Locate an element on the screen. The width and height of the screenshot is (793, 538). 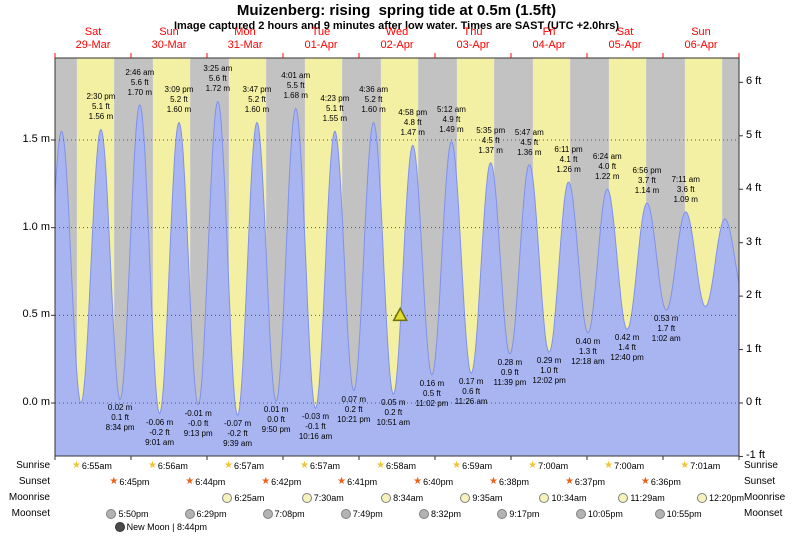
tide-low-annotation: 0.28 m 0.9 ft 11:39 pm is located at coordinates (510, 372).